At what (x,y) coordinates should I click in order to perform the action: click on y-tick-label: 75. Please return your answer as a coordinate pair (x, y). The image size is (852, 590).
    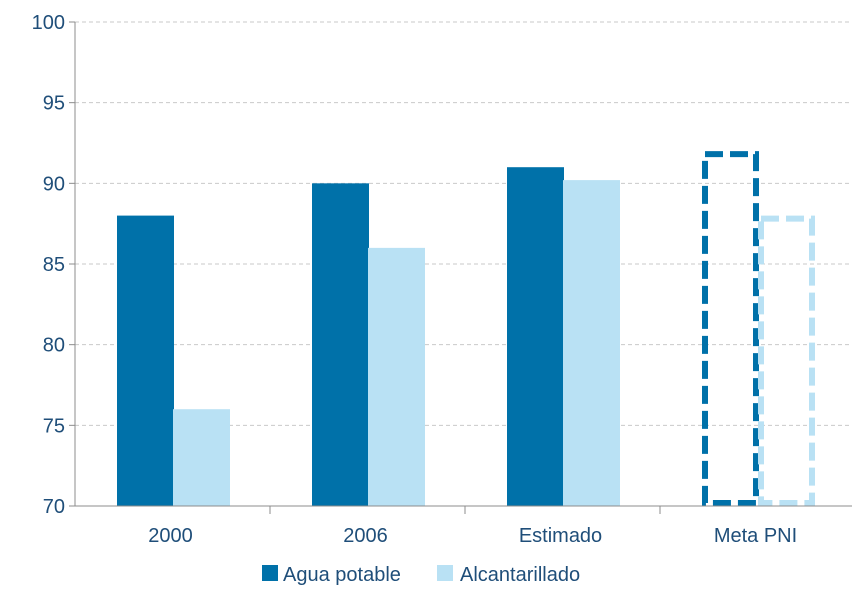
    Looking at the image, I should click on (54, 426).